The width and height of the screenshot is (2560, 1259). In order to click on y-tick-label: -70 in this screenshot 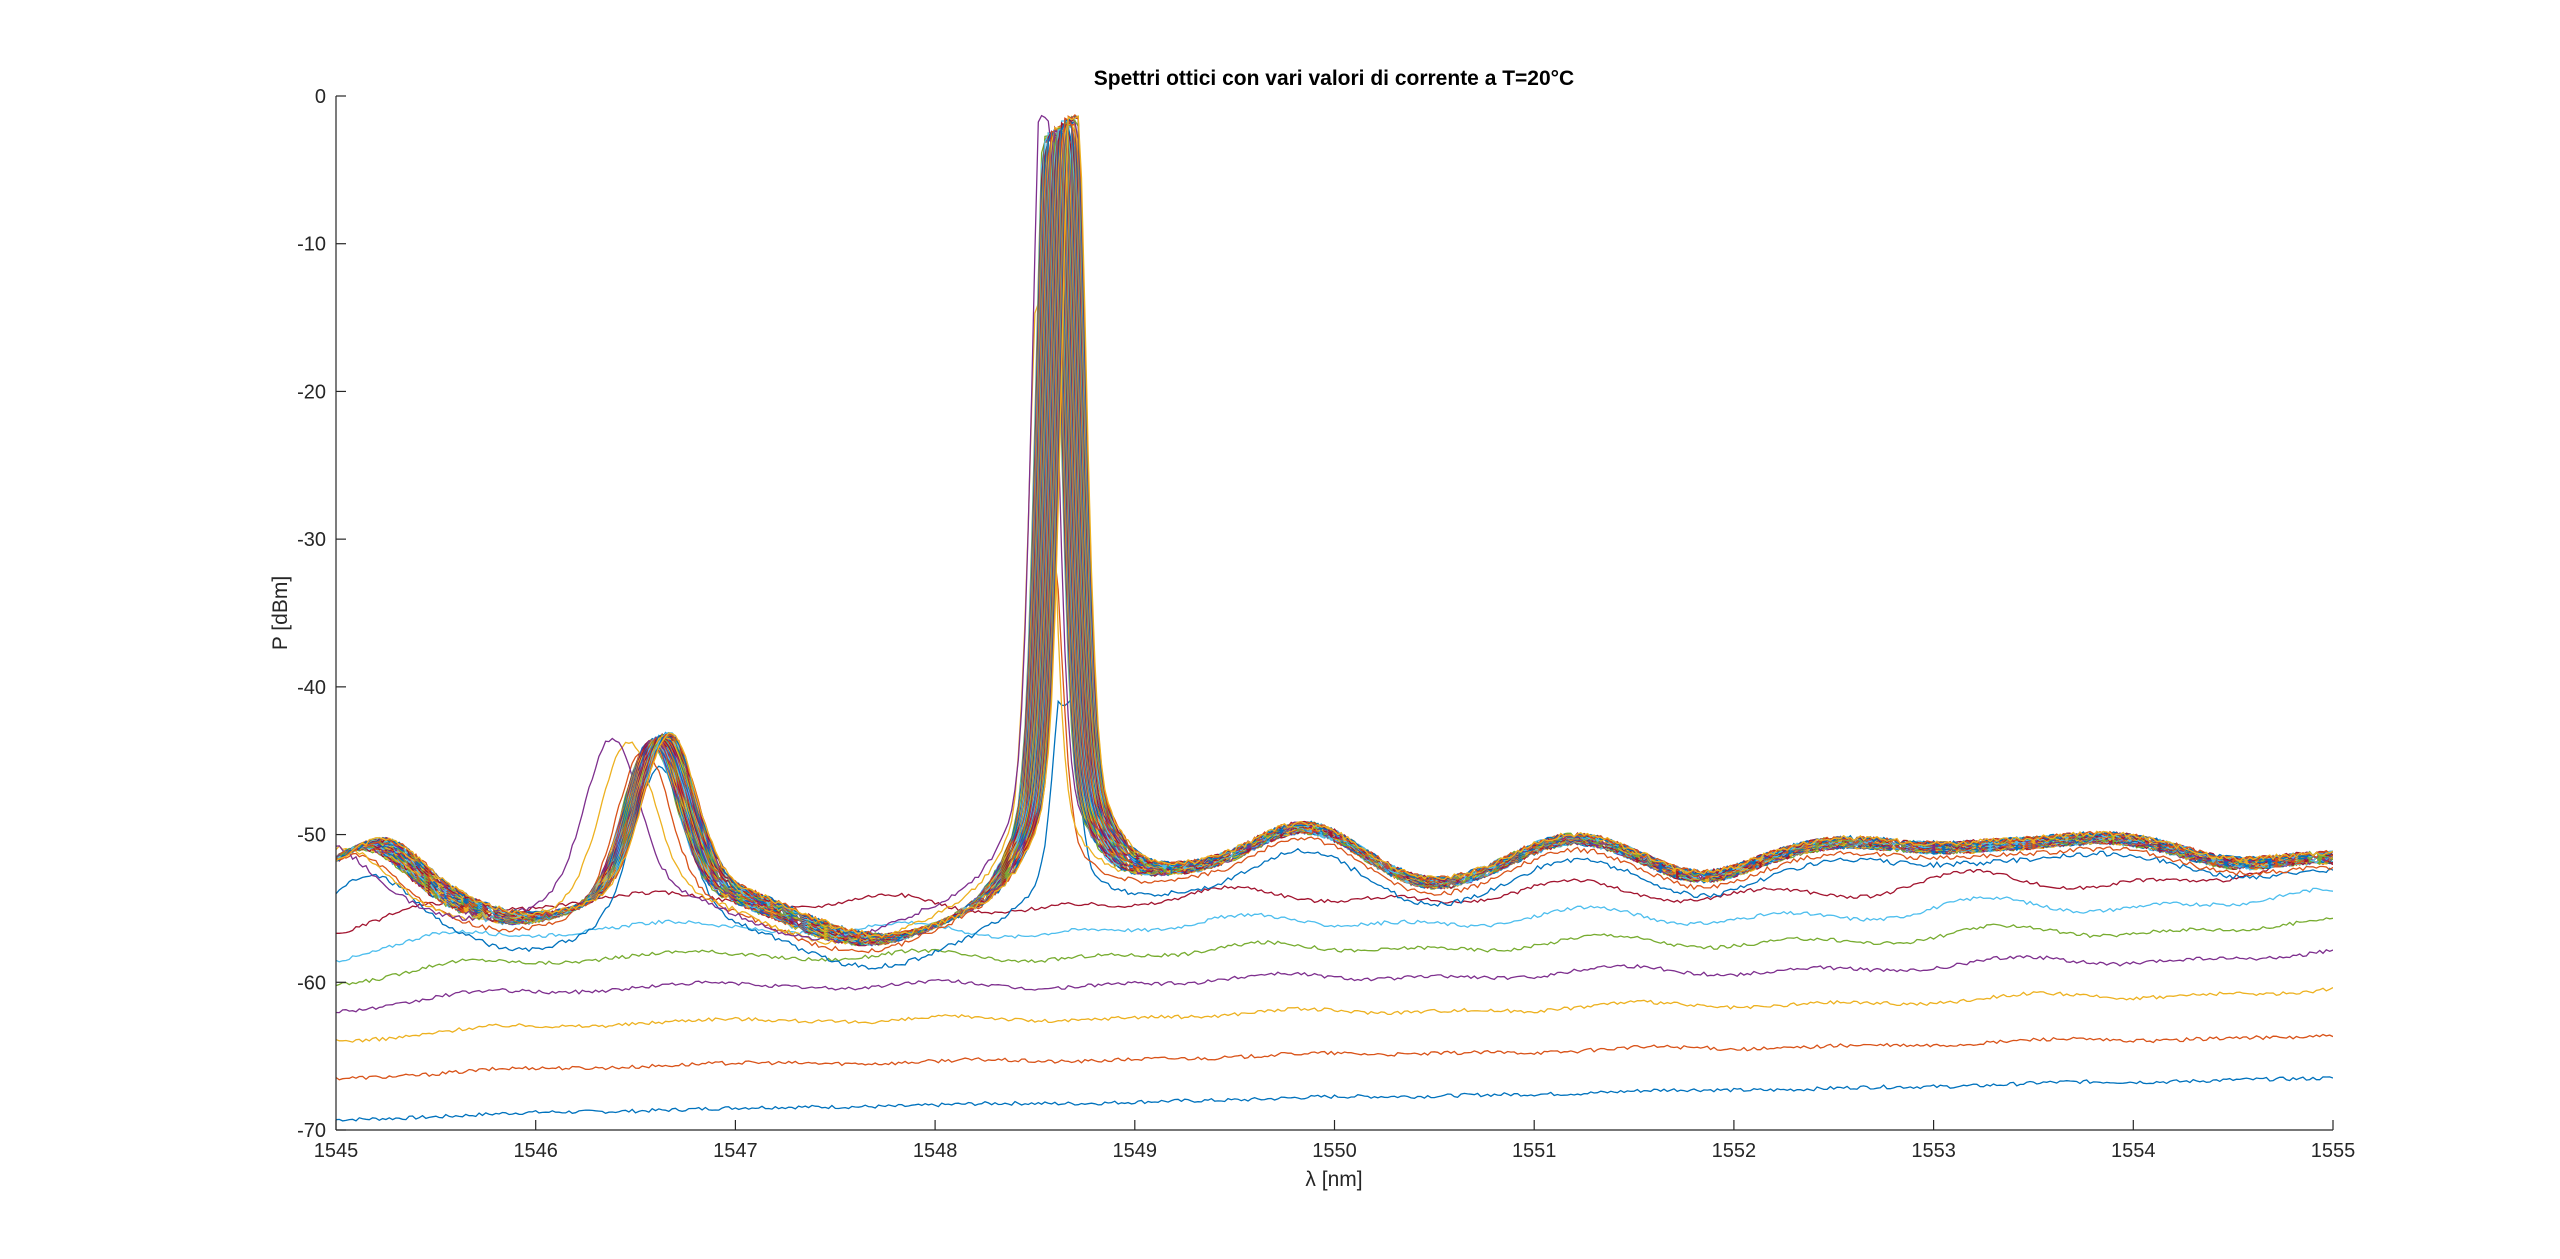, I will do `click(311, 1131)`.